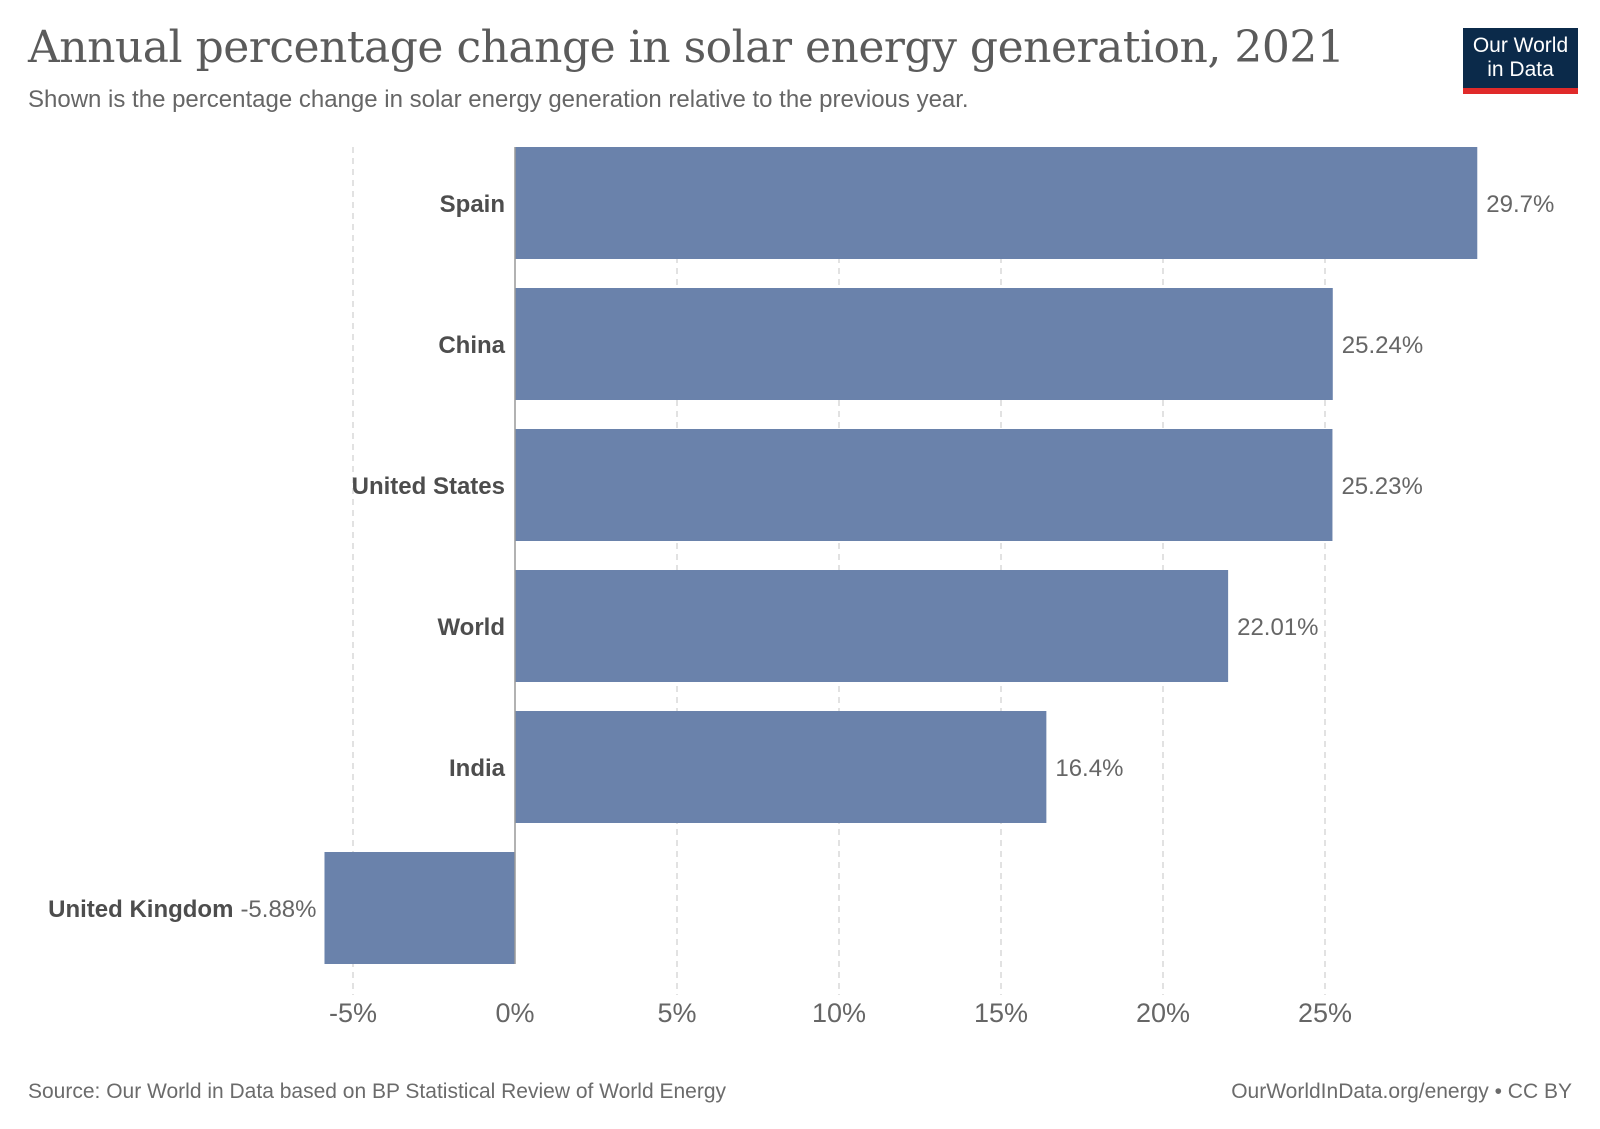  I want to click on category-label: Spain, so click(472, 204).